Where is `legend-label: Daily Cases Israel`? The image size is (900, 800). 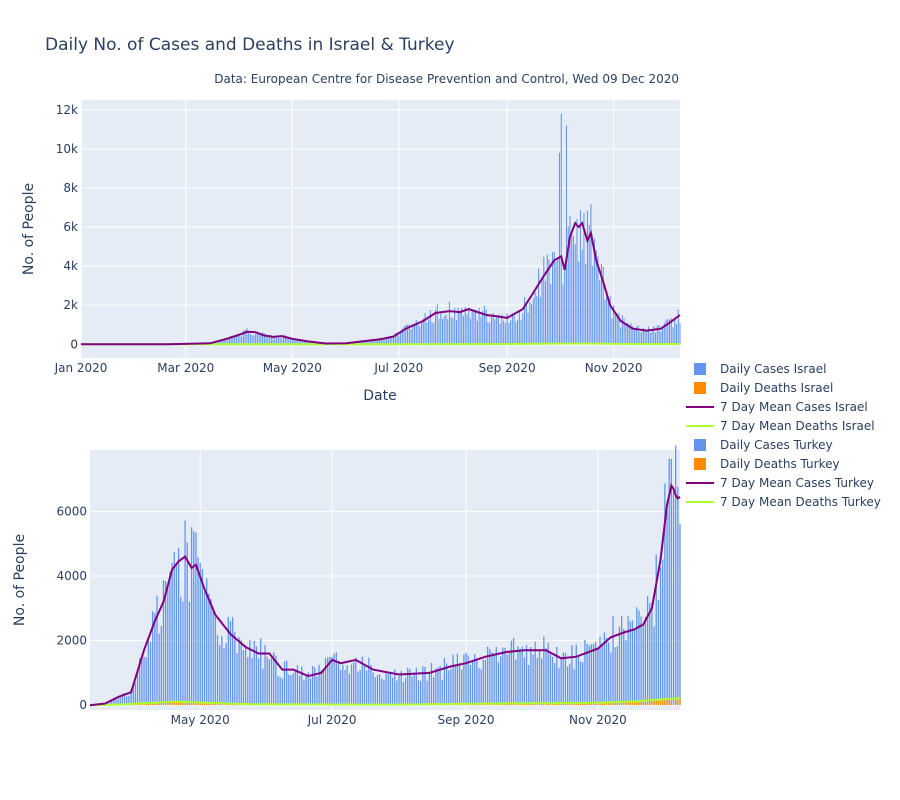
legend-label: Daily Cases Israel is located at coordinates (773, 369).